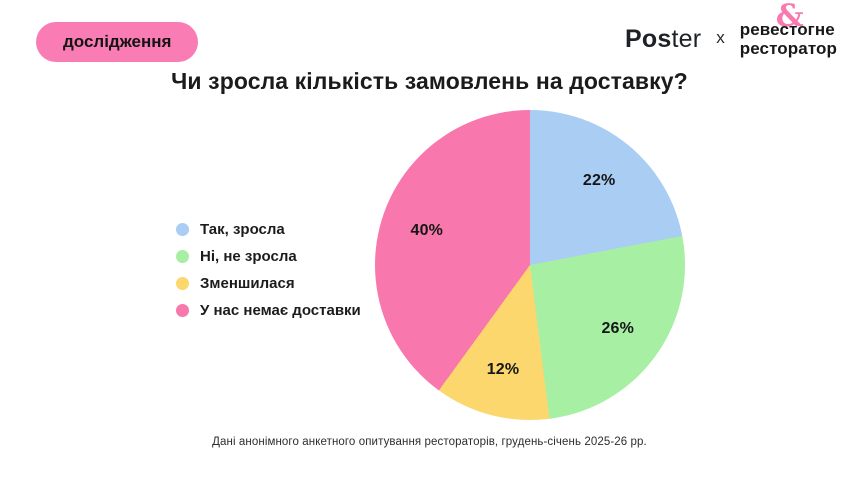 The image size is (859, 484). I want to click on pie-slice-label: 22%, so click(599, 181).